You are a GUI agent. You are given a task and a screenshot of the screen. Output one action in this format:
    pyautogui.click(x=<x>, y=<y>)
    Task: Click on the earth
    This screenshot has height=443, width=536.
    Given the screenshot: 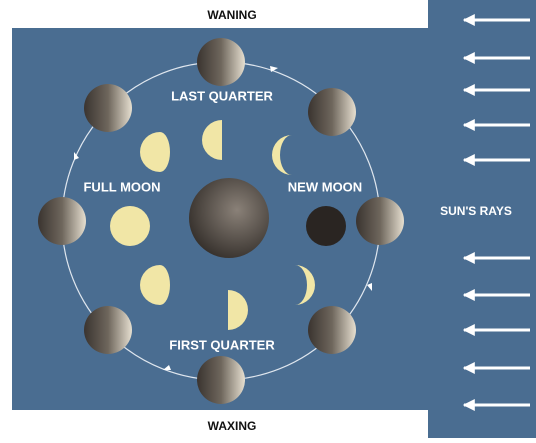 What is the action you would take?
    pyautogui.click(x=229, y=218)
    